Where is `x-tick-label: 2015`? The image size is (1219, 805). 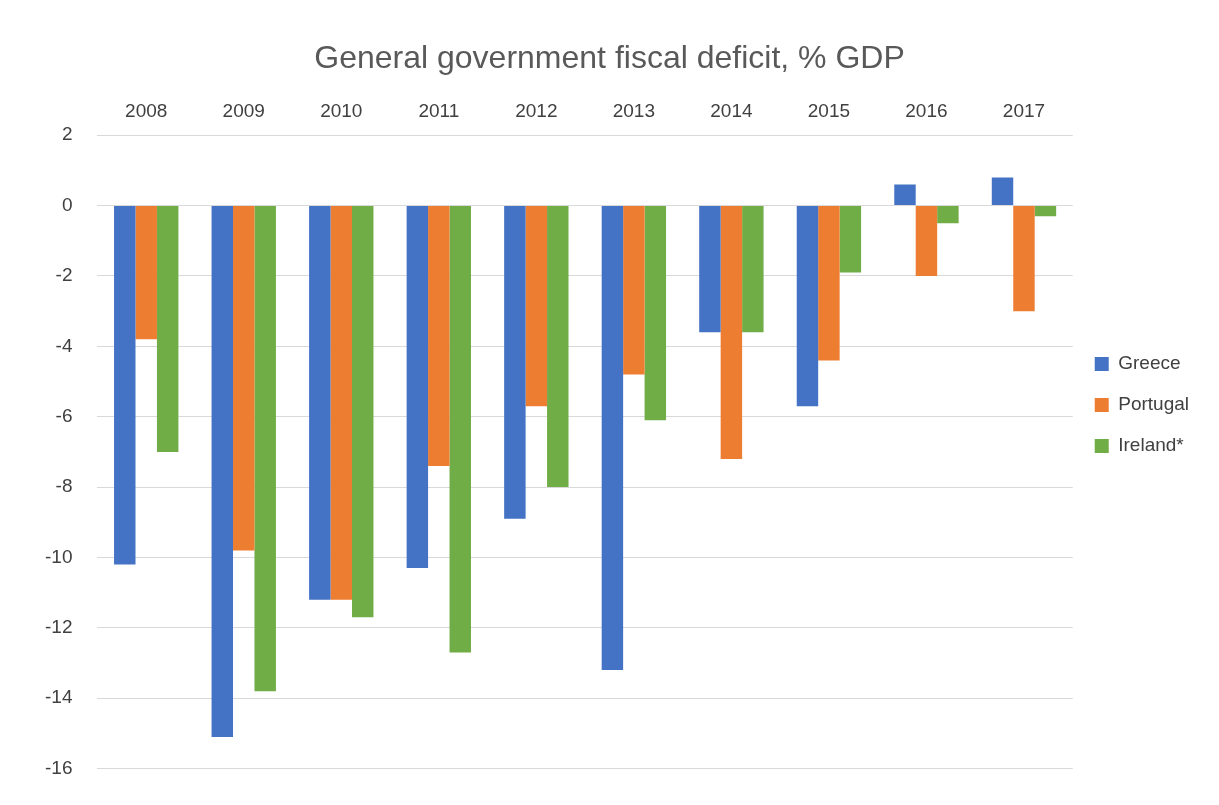
x-tick-label: 2015 is located at coordinates (829, 111).